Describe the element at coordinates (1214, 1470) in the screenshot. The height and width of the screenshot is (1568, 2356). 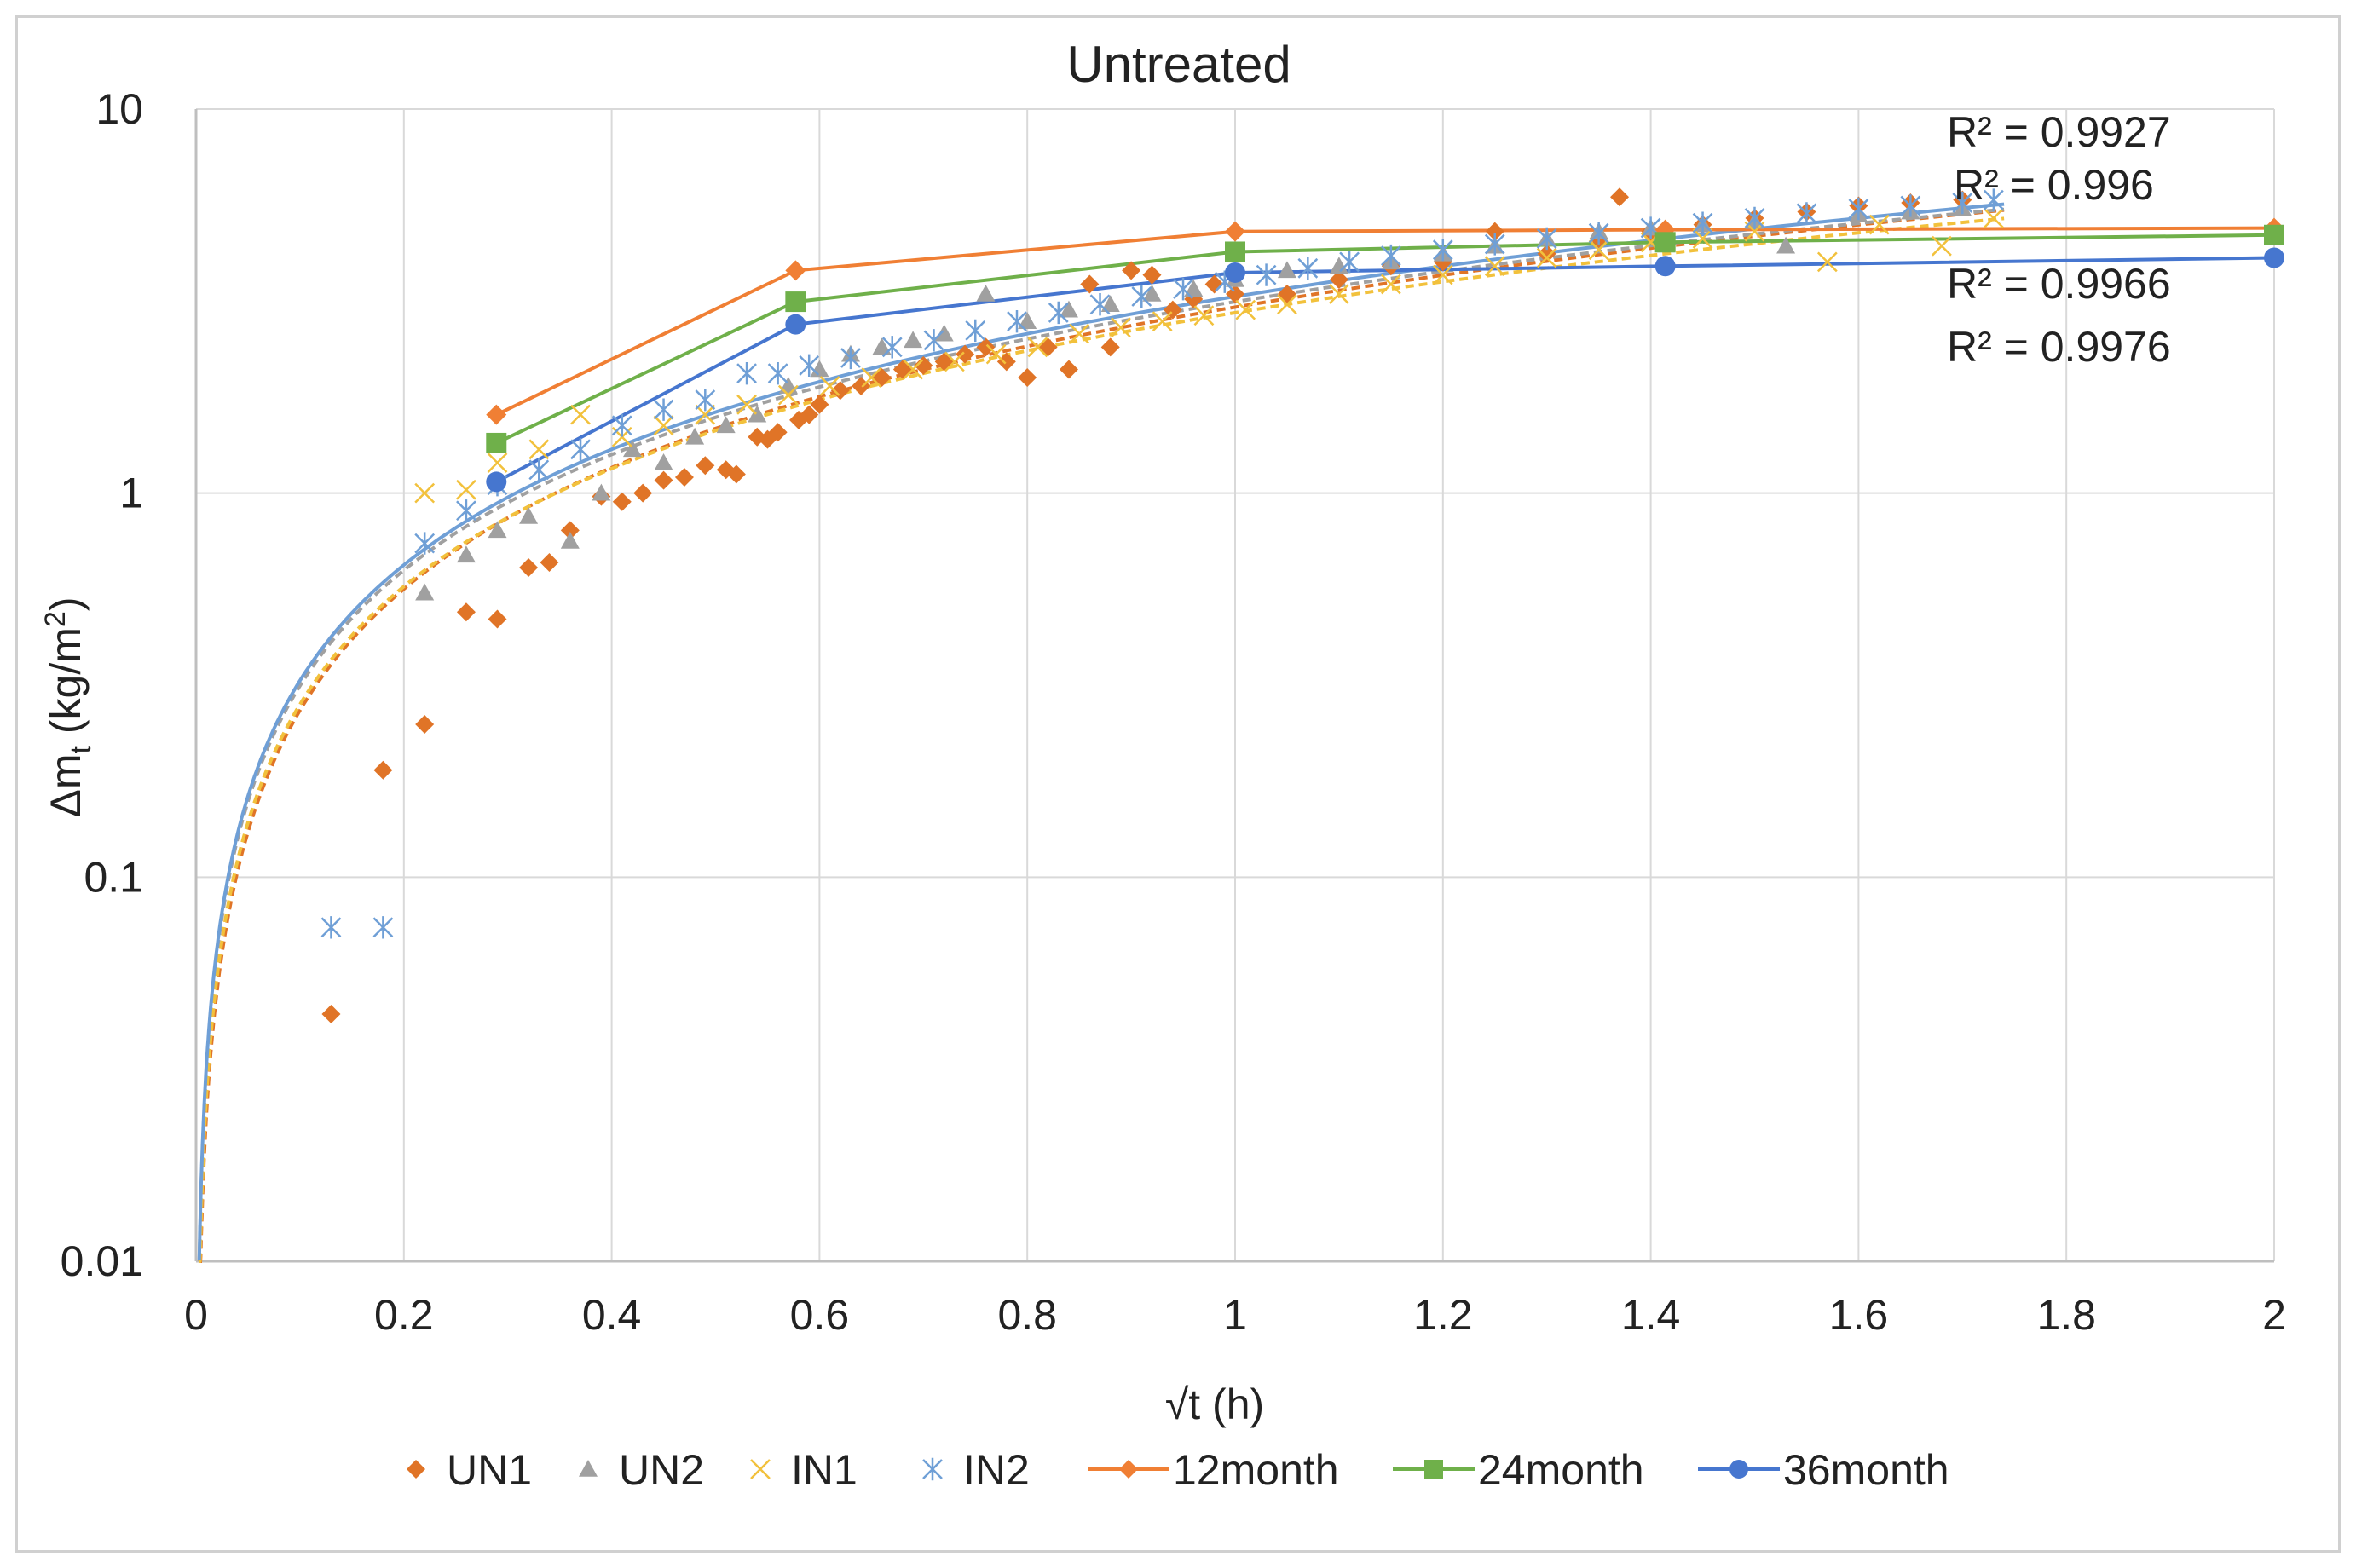
I see `legend-item-12month: 12month` at that location.